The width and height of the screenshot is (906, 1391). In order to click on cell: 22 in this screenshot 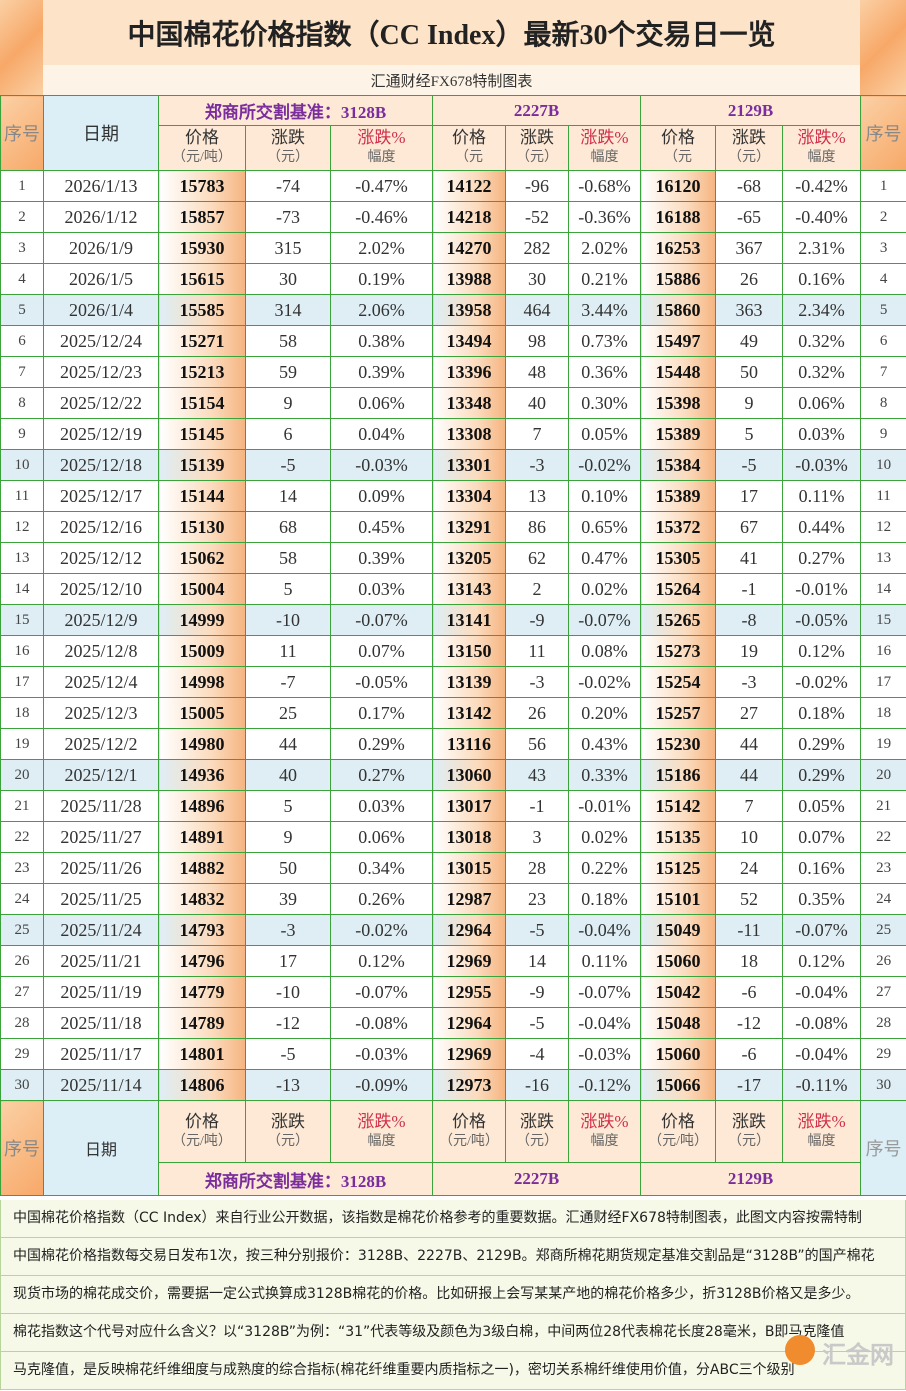, I will do `click(22, 837)`.